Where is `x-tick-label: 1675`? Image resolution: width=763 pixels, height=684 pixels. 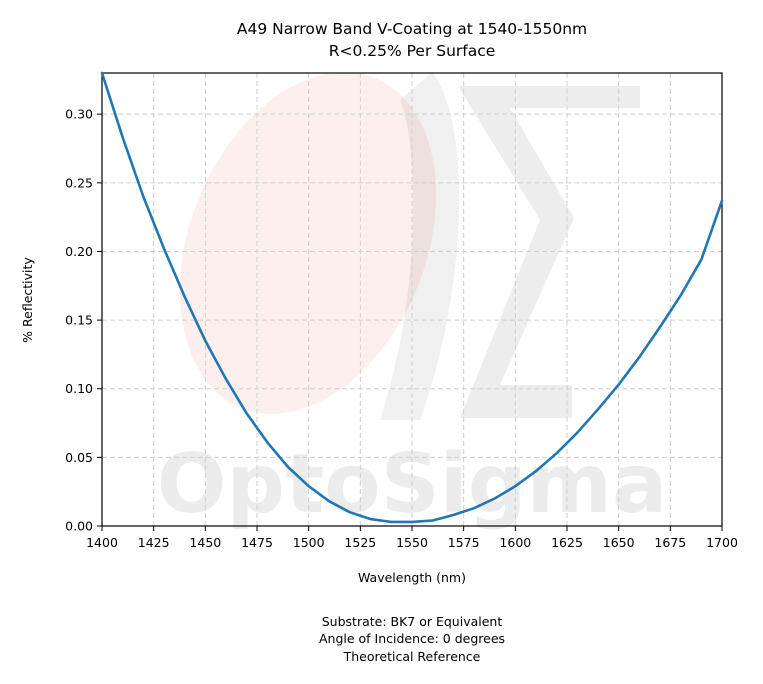
x-tick-label: 1675 is located at coordinates (670, 542).